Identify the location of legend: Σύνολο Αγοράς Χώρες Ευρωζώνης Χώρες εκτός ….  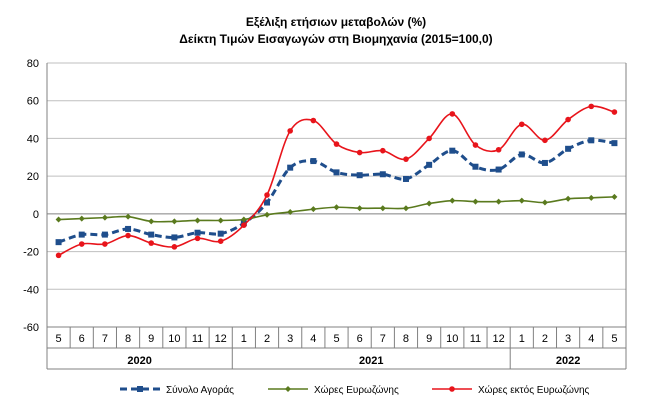
(355, 390).